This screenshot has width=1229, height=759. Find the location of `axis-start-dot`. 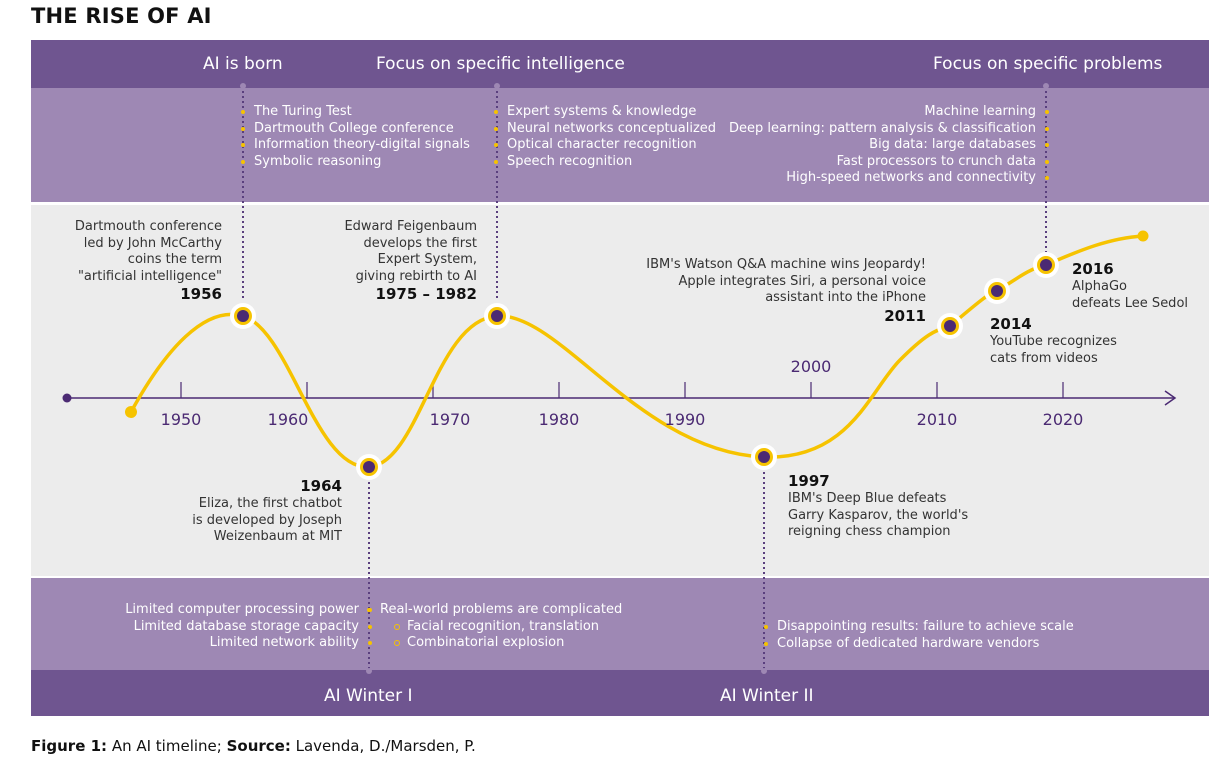

axis-start-dot is located at coordinates (67, 398).